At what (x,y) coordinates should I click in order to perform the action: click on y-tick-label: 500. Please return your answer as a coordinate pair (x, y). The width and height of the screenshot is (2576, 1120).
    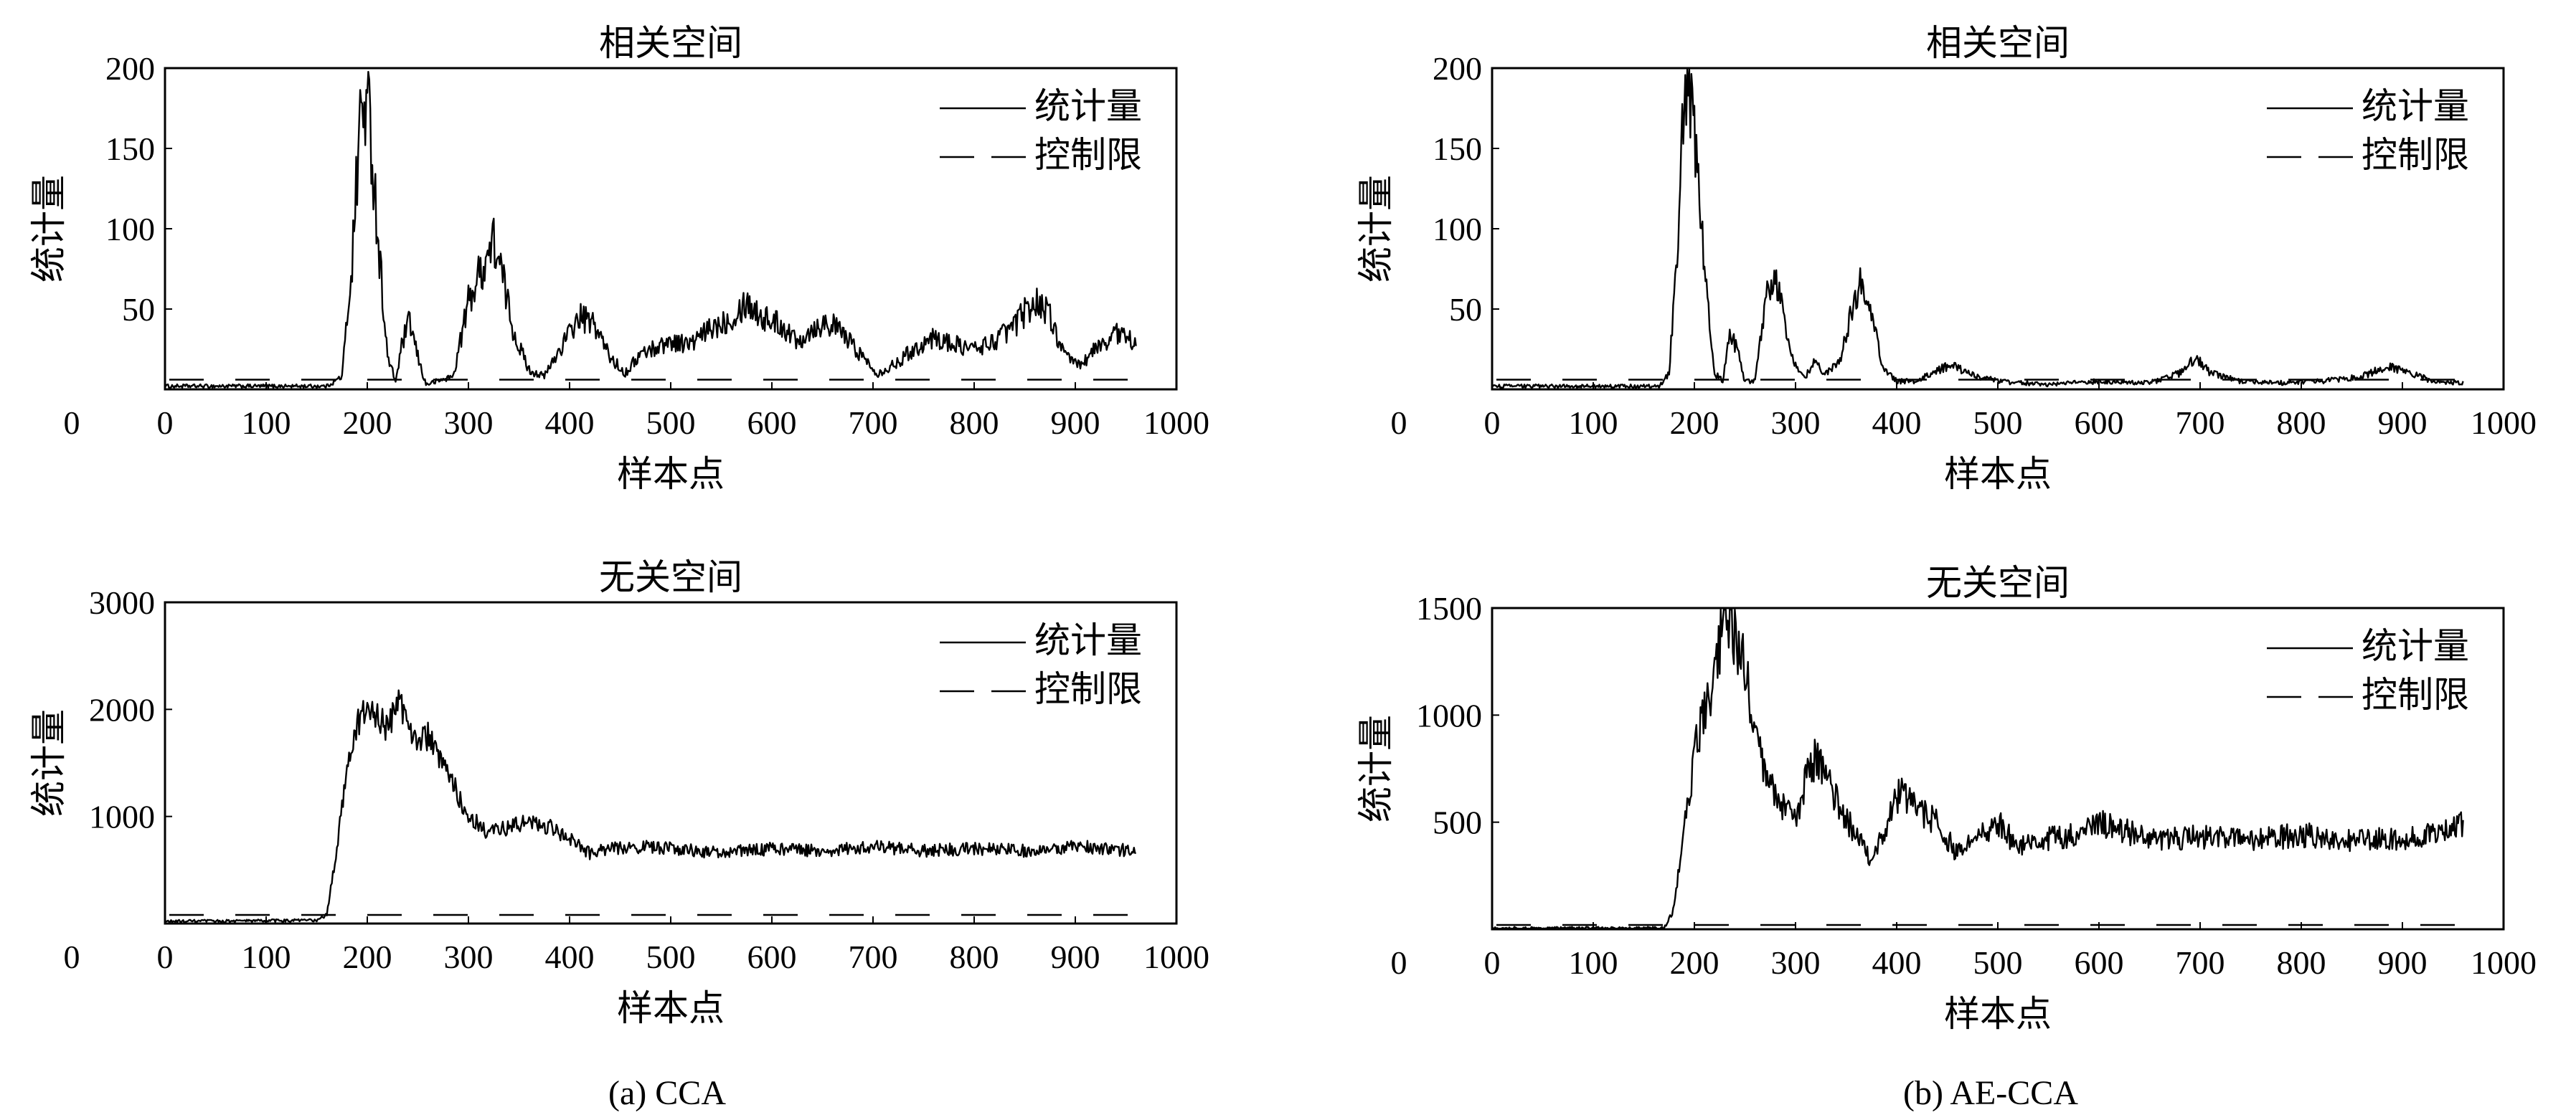
    Looking at the image, I should click on (1457, 823).